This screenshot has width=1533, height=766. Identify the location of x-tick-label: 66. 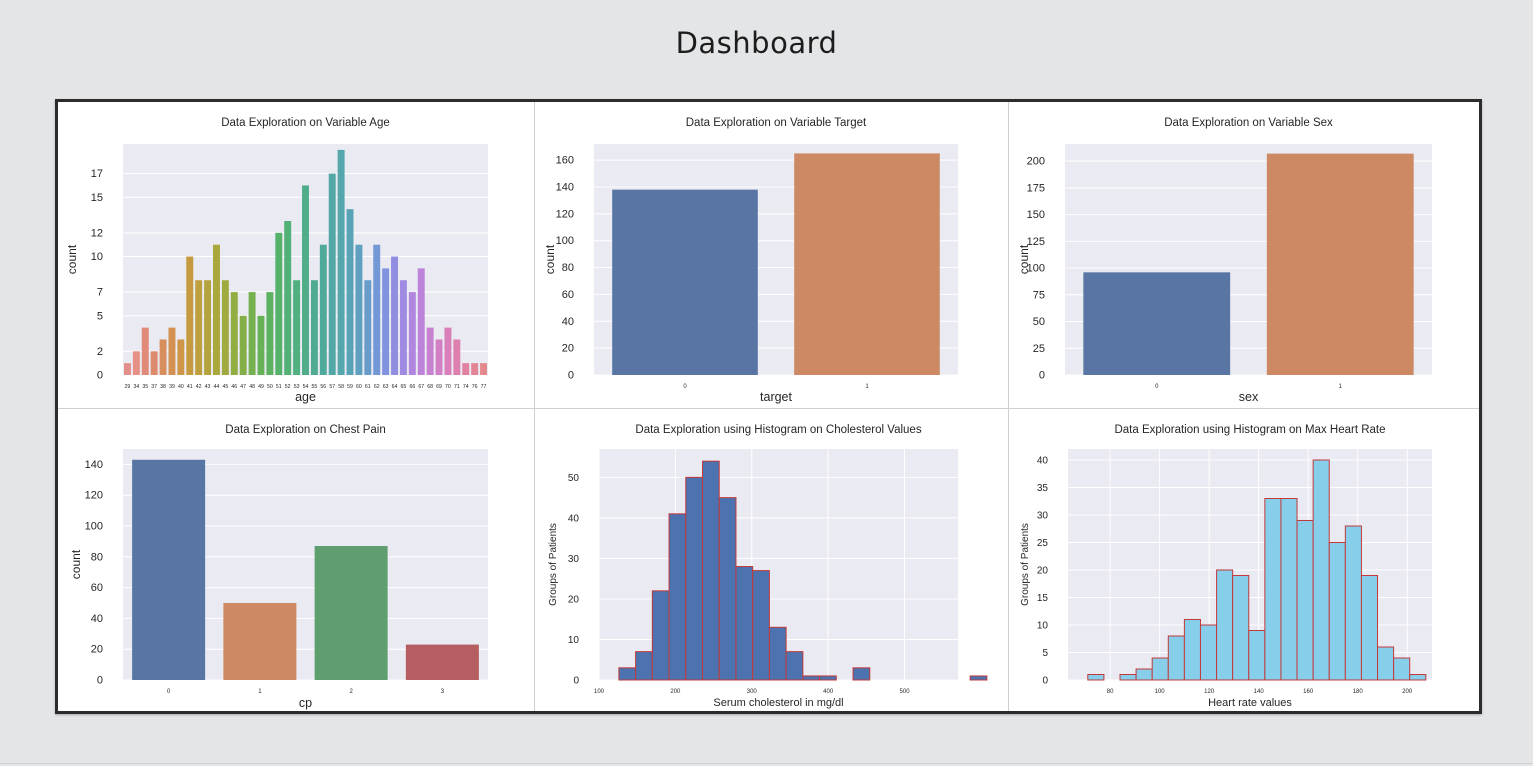
(412, 387).